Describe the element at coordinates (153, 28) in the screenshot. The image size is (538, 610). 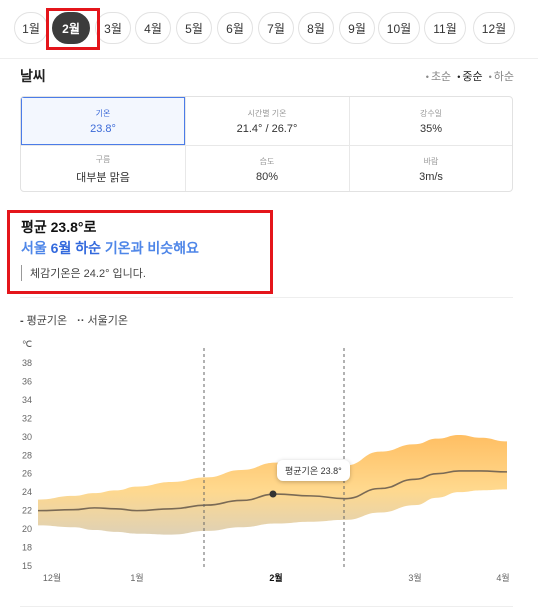
I see `month-pill: 4월` at that location.